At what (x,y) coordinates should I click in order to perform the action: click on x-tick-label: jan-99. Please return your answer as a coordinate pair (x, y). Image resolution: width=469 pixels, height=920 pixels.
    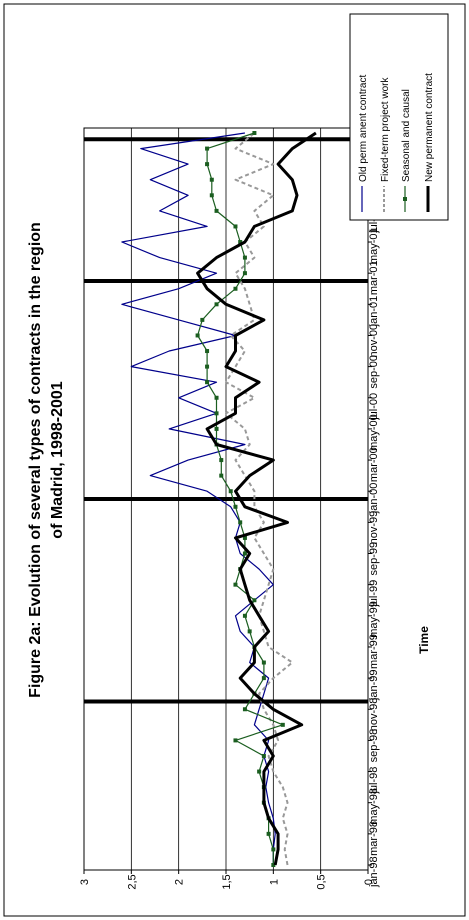
    Looking at the image, I should click on (374, 686).